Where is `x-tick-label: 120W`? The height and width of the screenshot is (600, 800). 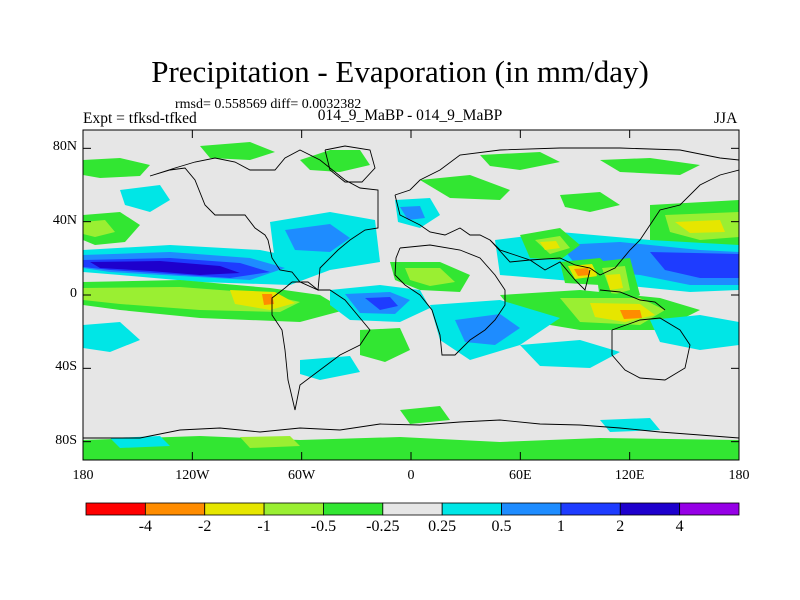 x-tick-label: 120W is located at coordinates (192, 475).